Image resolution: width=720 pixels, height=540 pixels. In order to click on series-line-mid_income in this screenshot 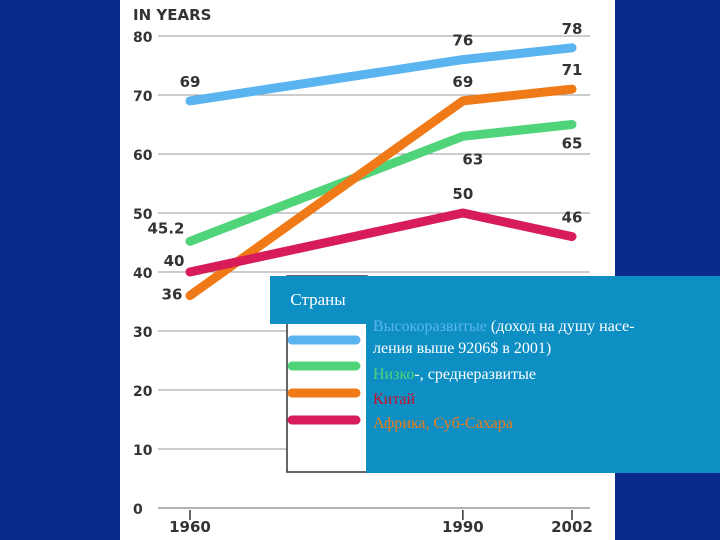, I will do `click(381, 183)`.